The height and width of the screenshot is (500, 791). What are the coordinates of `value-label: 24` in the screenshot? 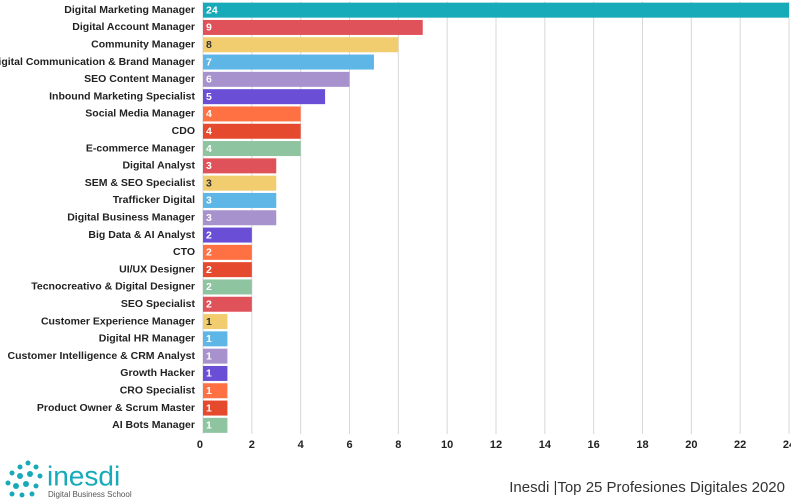 It's located at (212, 10).